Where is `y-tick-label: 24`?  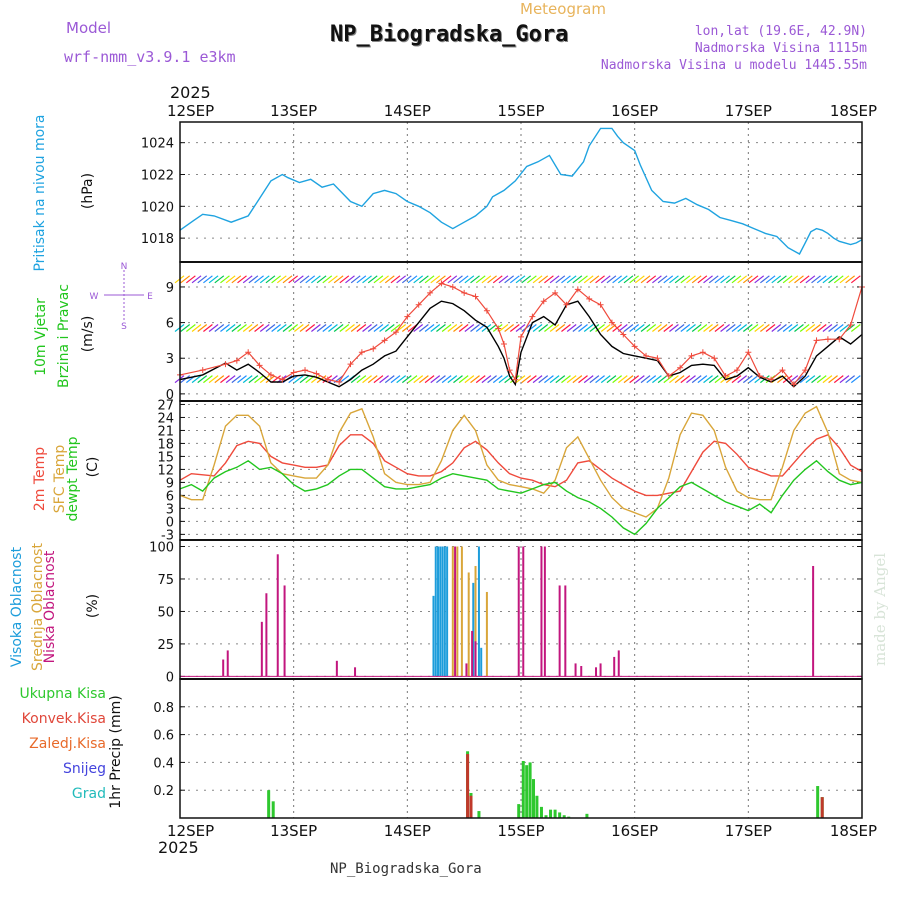 y-tick-label: 24 is located at coordinates (165, 418).